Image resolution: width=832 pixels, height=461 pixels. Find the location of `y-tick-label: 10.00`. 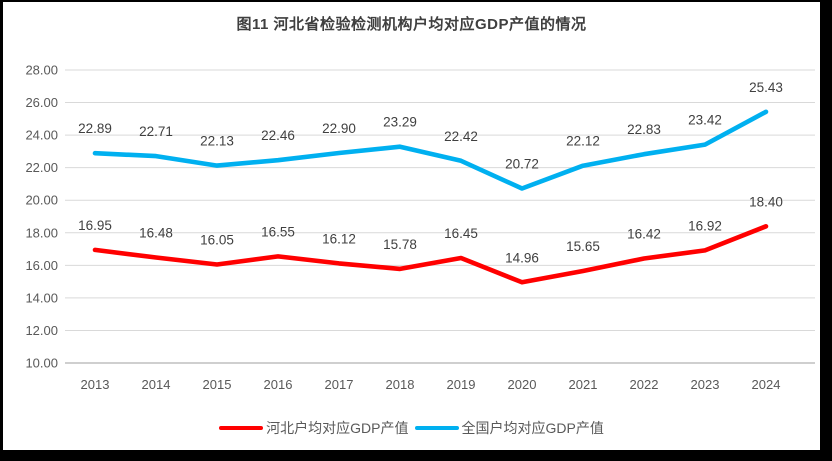

y-tick-label: 10.00 is located at coordinates (41, 363).